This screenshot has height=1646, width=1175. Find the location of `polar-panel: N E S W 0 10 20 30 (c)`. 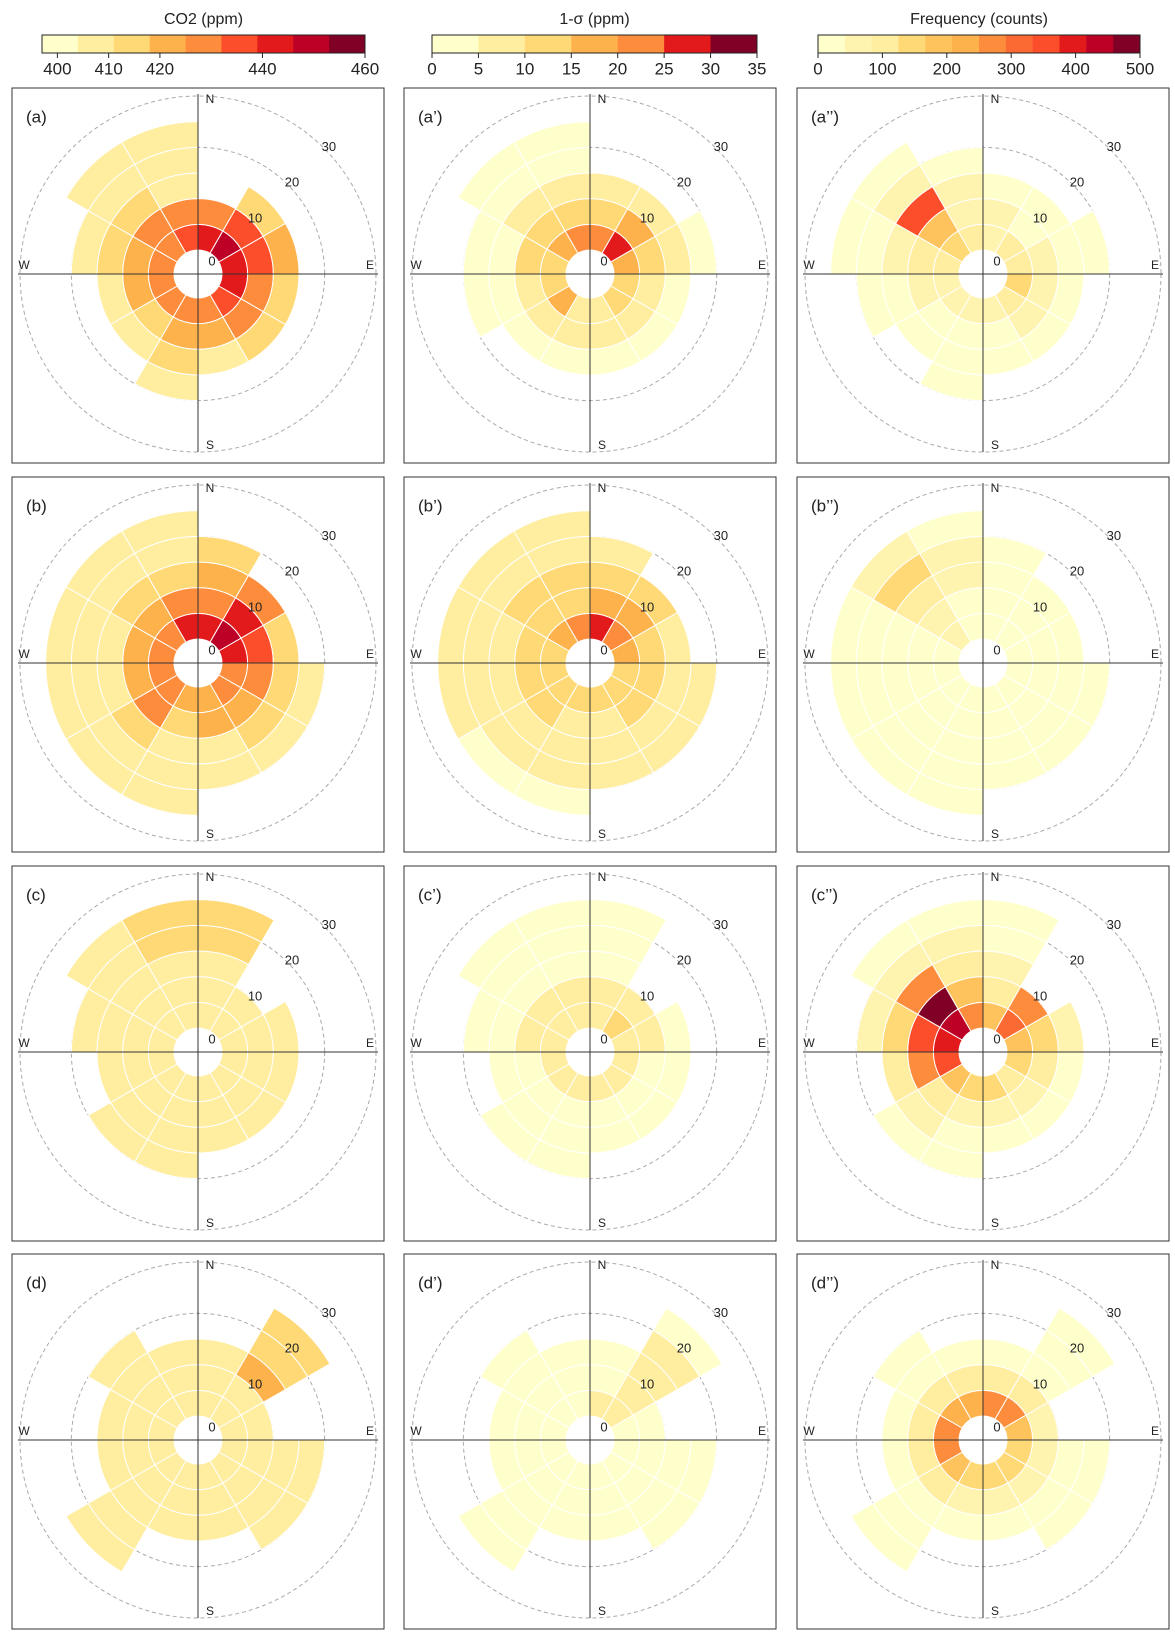

polar-panel: N E S W 0 10 20 30 (c) is located at coordinates (198, 1053).